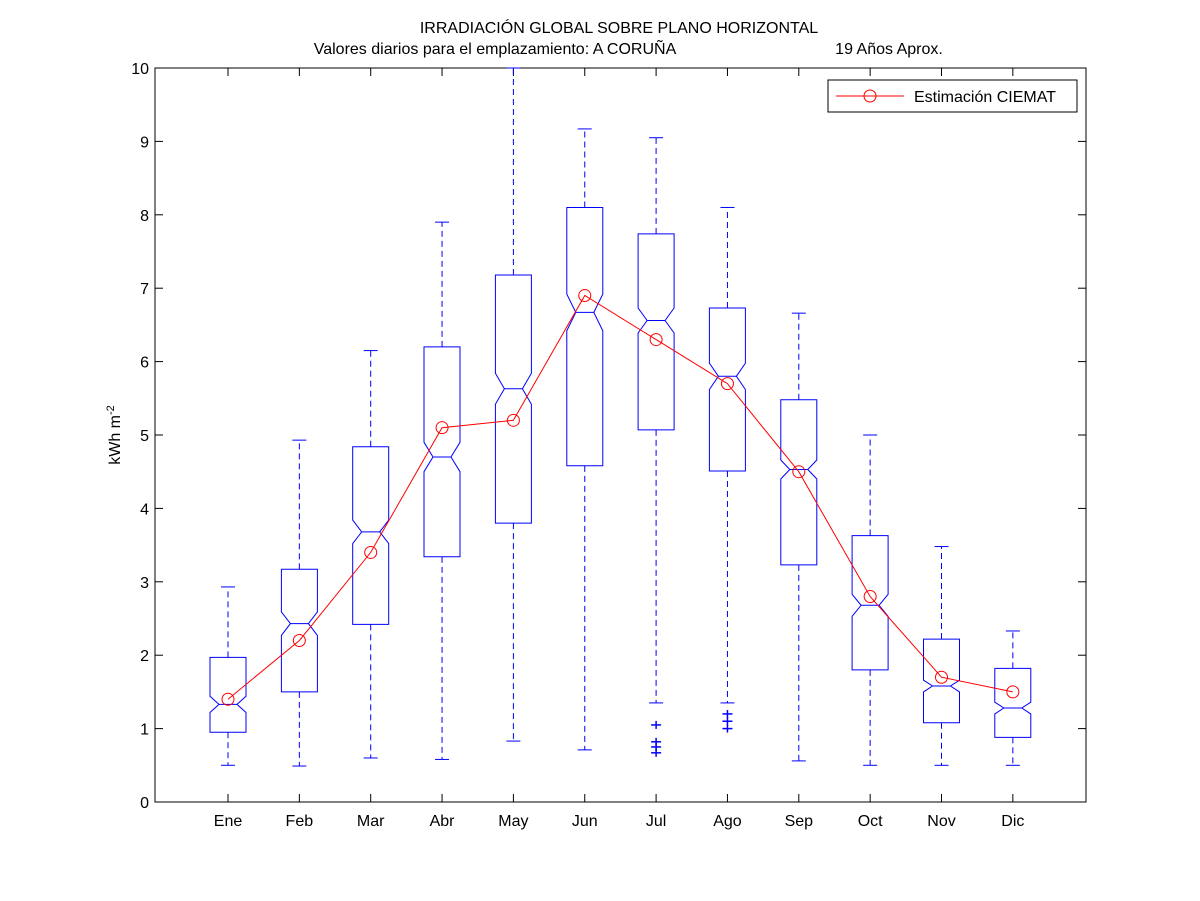 The image size is (1200, 901). Describe the element at coordinates (870, 821) in the screenshot. I see `x-tick-label: Oct` at that location.